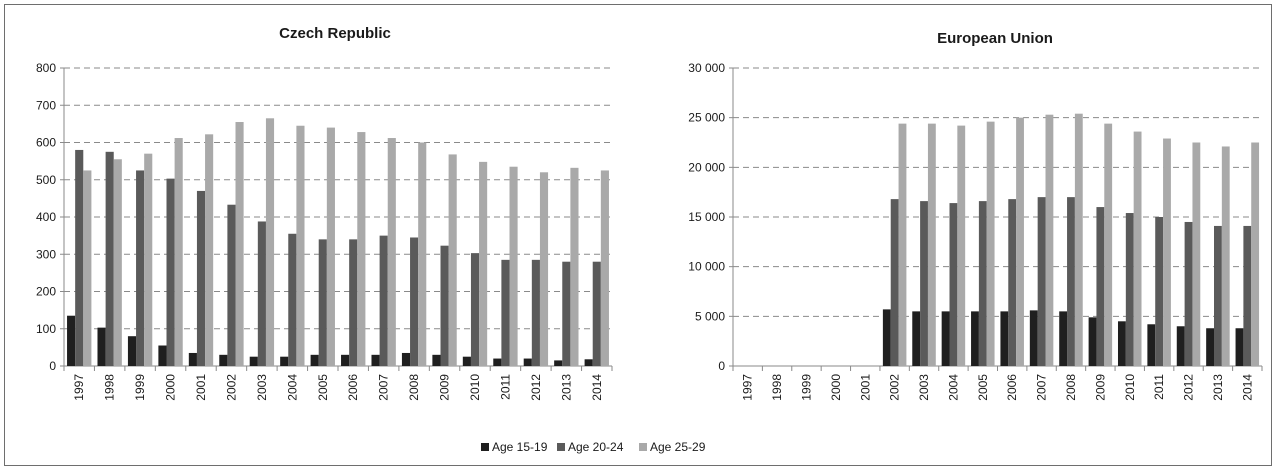 The image size is (1278, 471). Describe the element at coordinates (1210, 347) in the screenshot. I see `bar-age-15-19-2013` at that location.